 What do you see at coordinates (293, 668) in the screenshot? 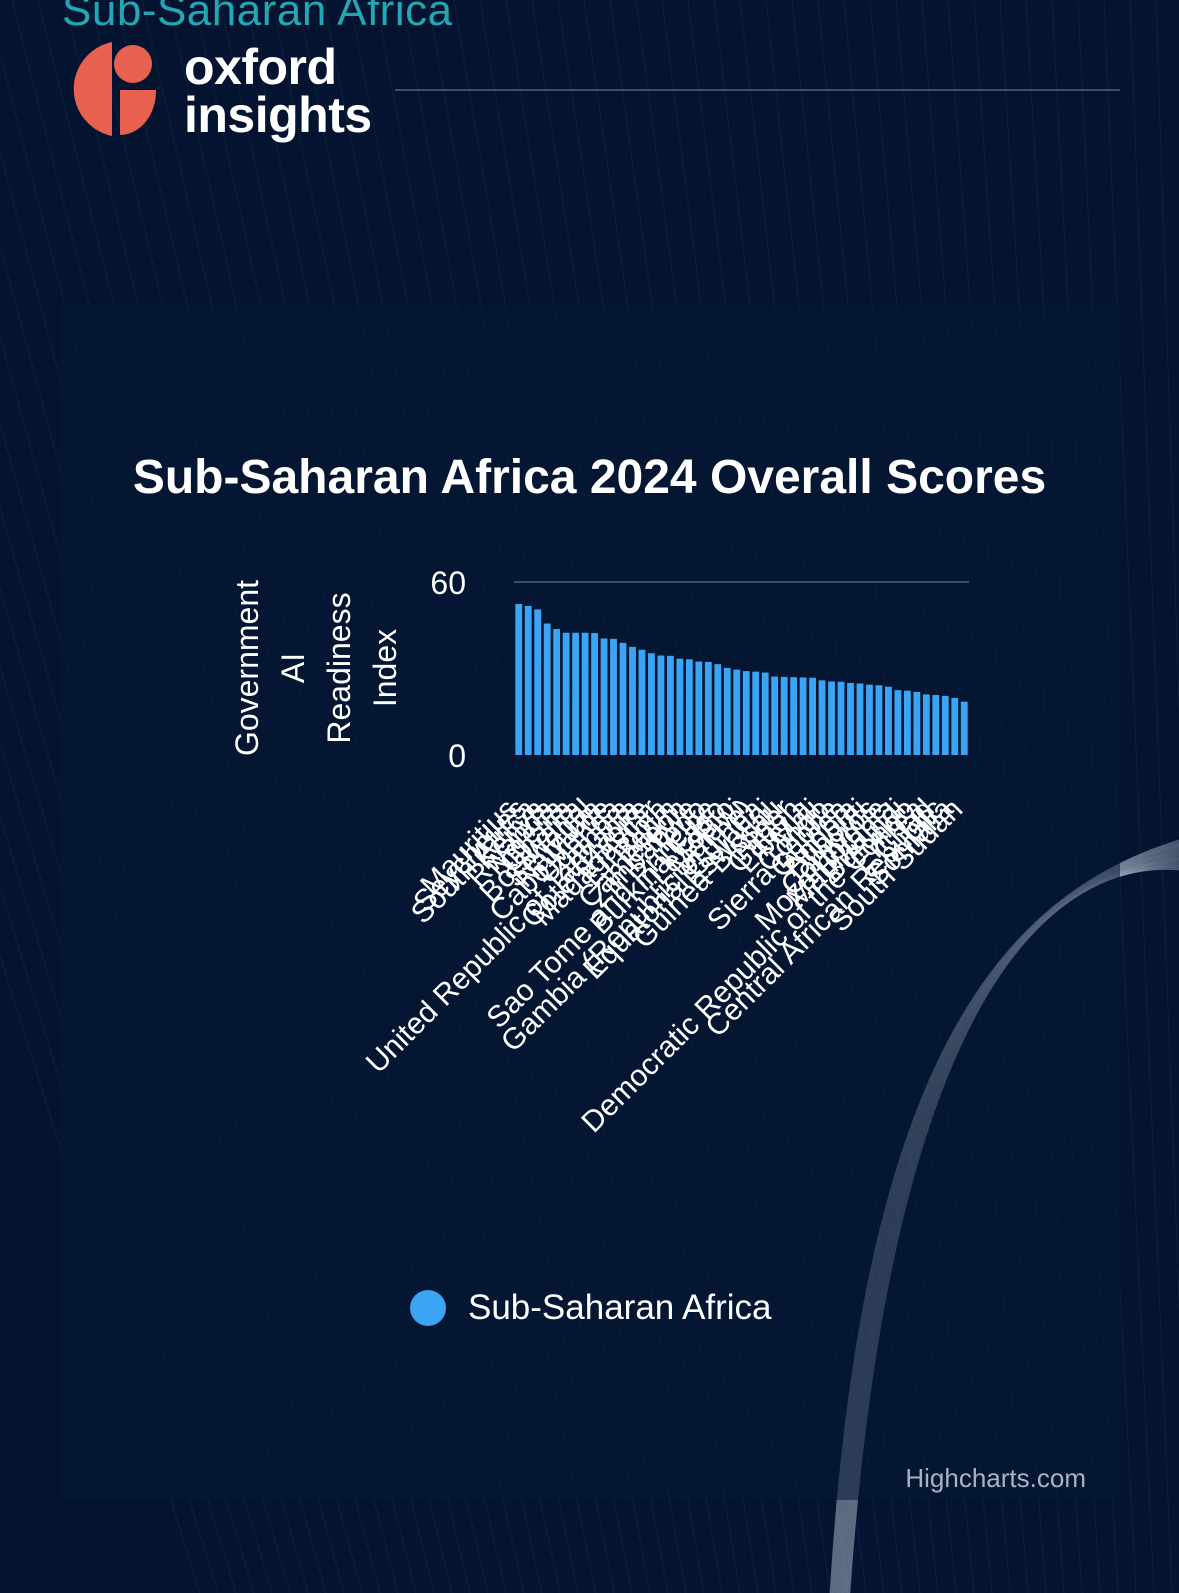
I see `y-axis-title-word: AI` at bounding box center [293, 668].